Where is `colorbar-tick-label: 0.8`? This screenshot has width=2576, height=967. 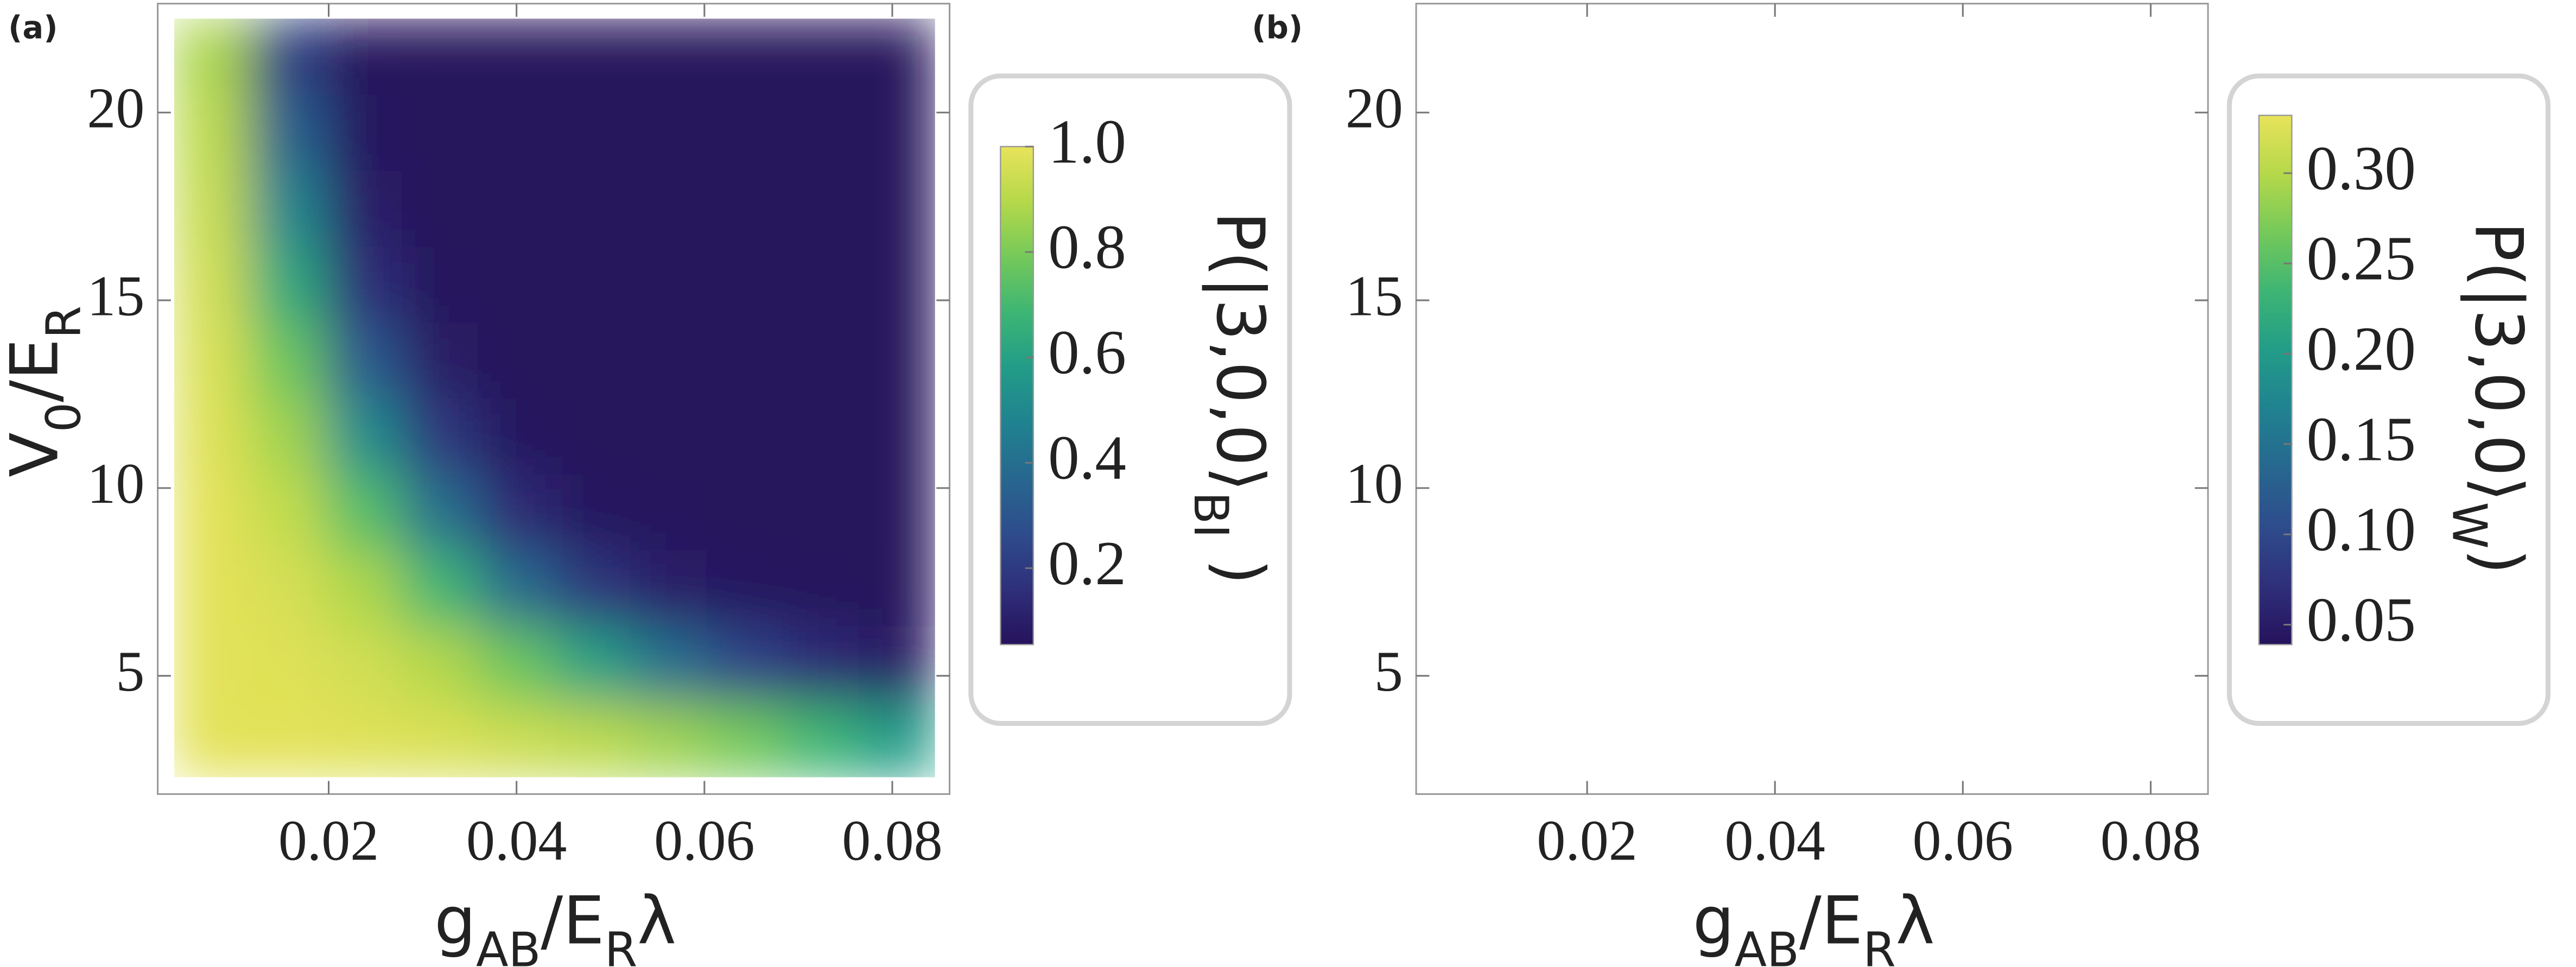 colorbar-tick-label: 0.8 is located at coordinates (1087, 247).